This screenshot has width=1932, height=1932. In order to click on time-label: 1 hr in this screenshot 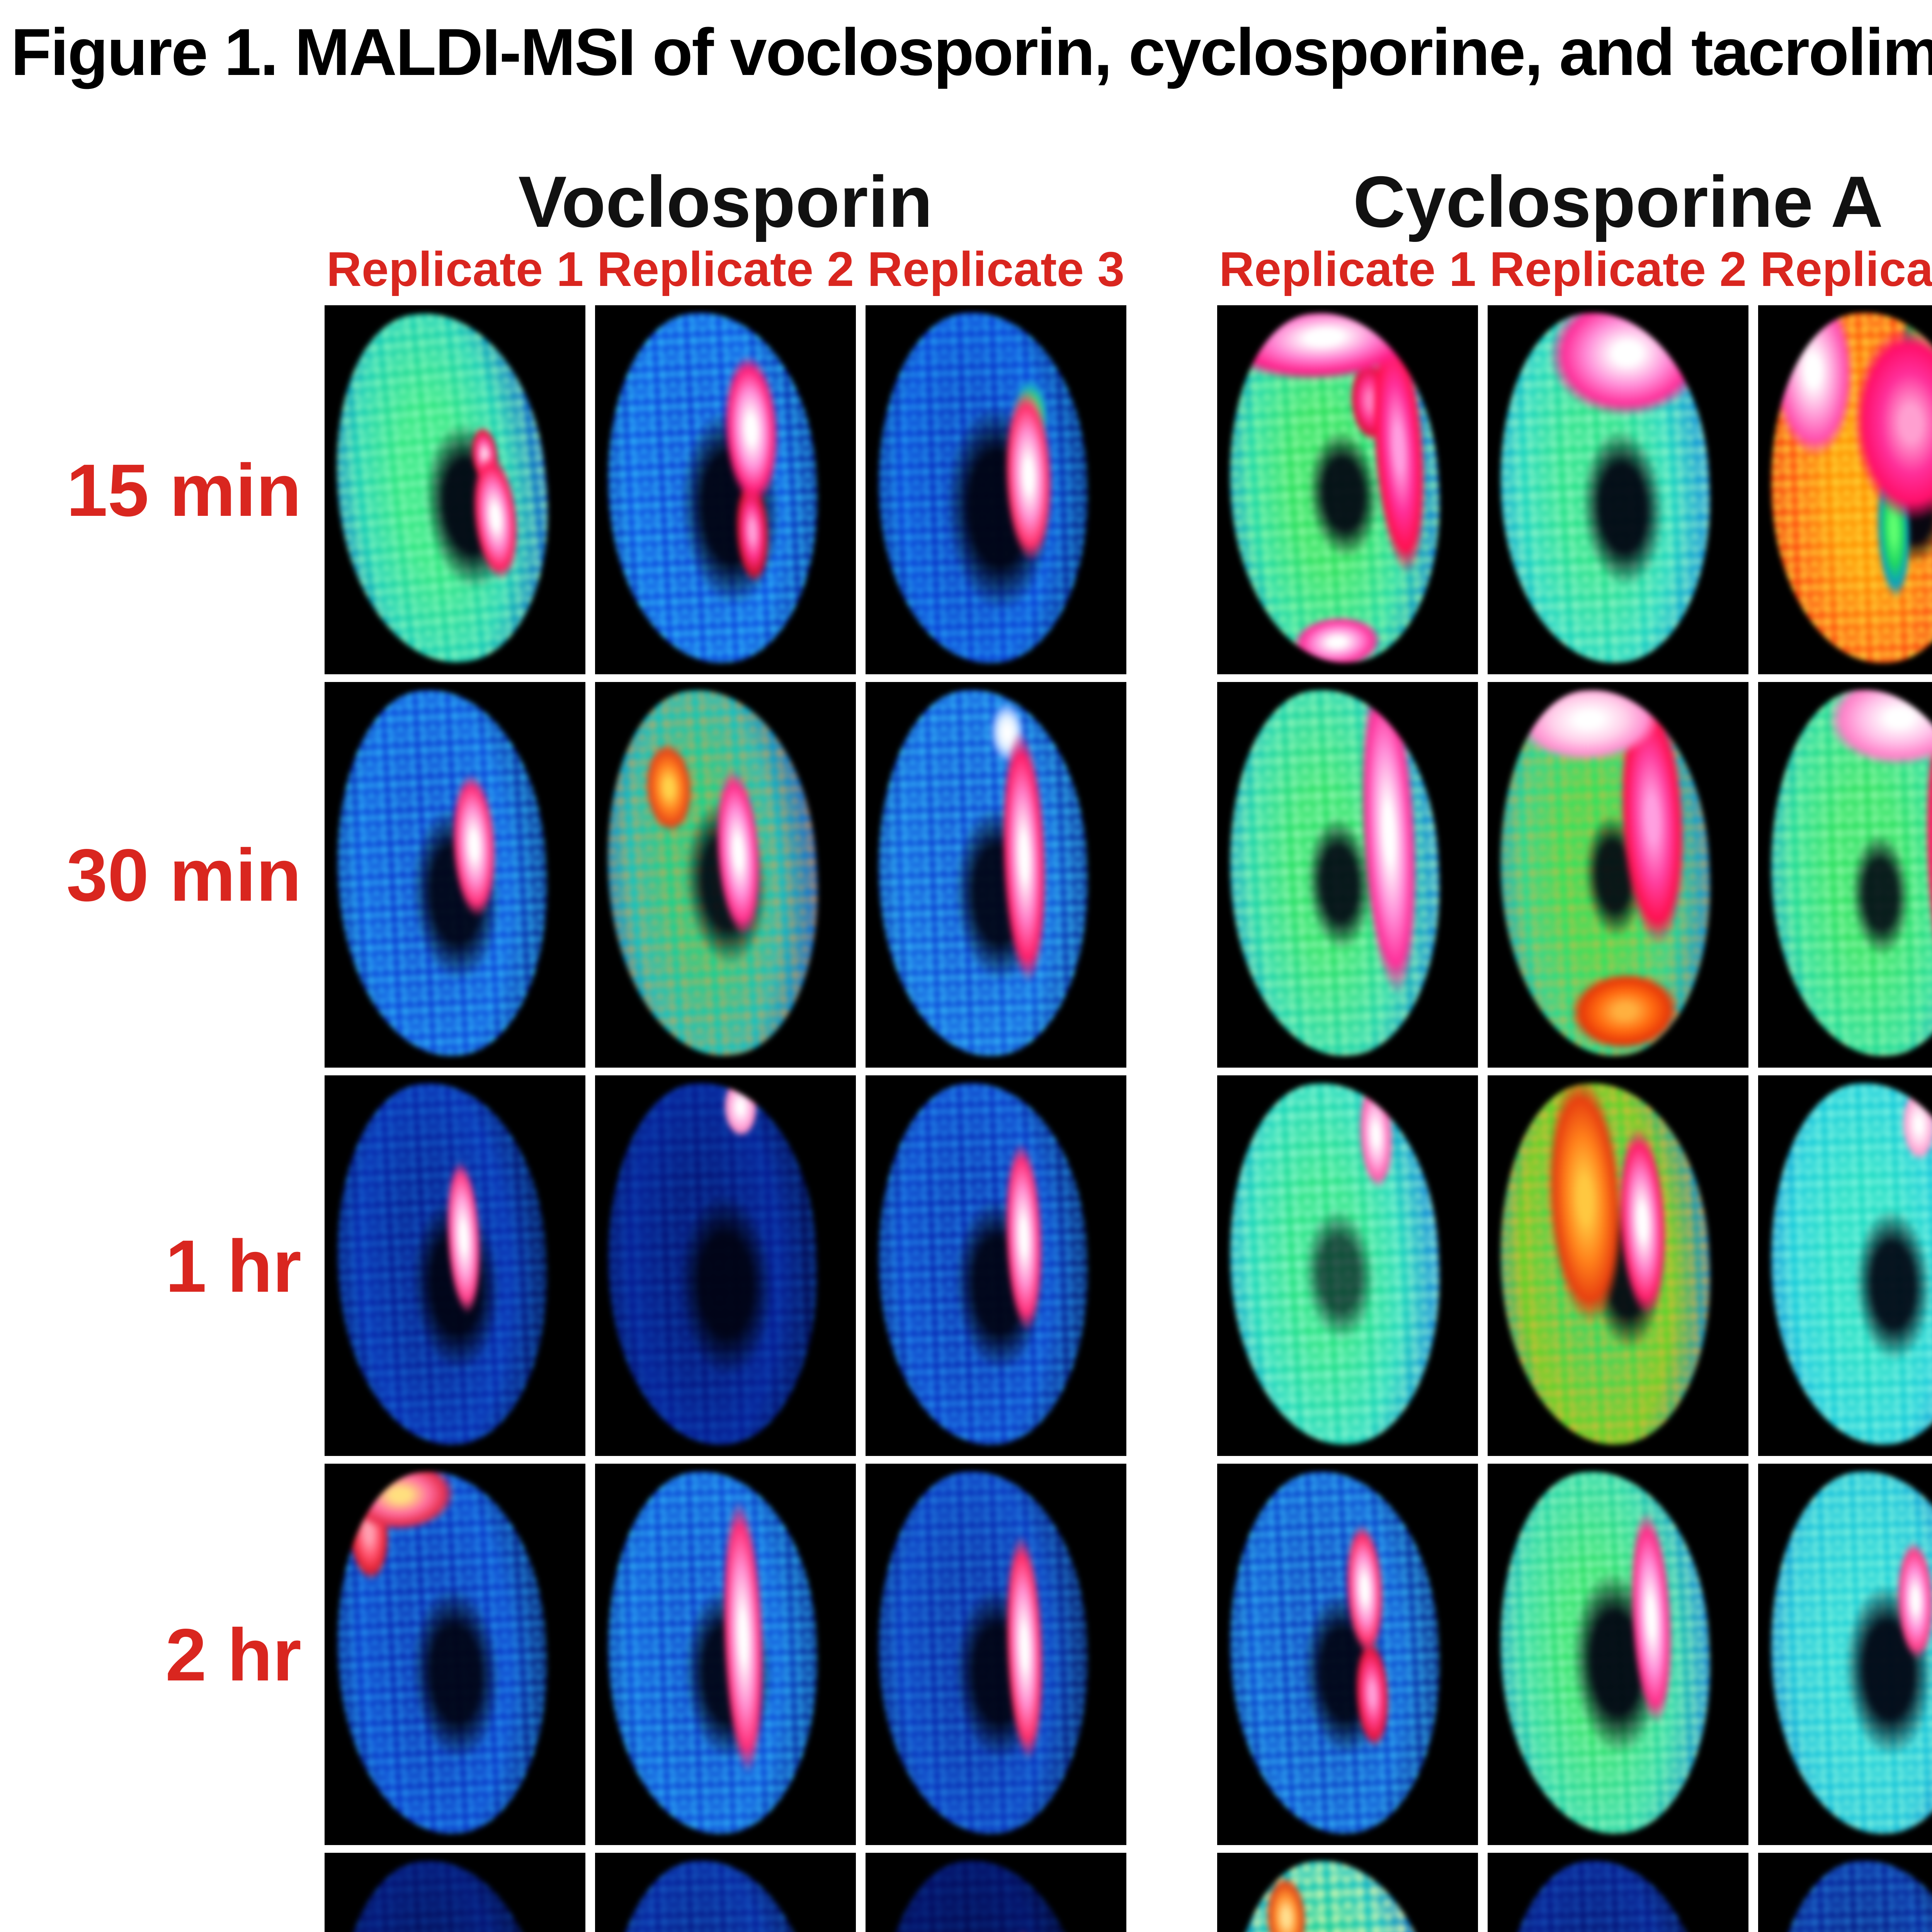, I will do `click(233, 1267)`.